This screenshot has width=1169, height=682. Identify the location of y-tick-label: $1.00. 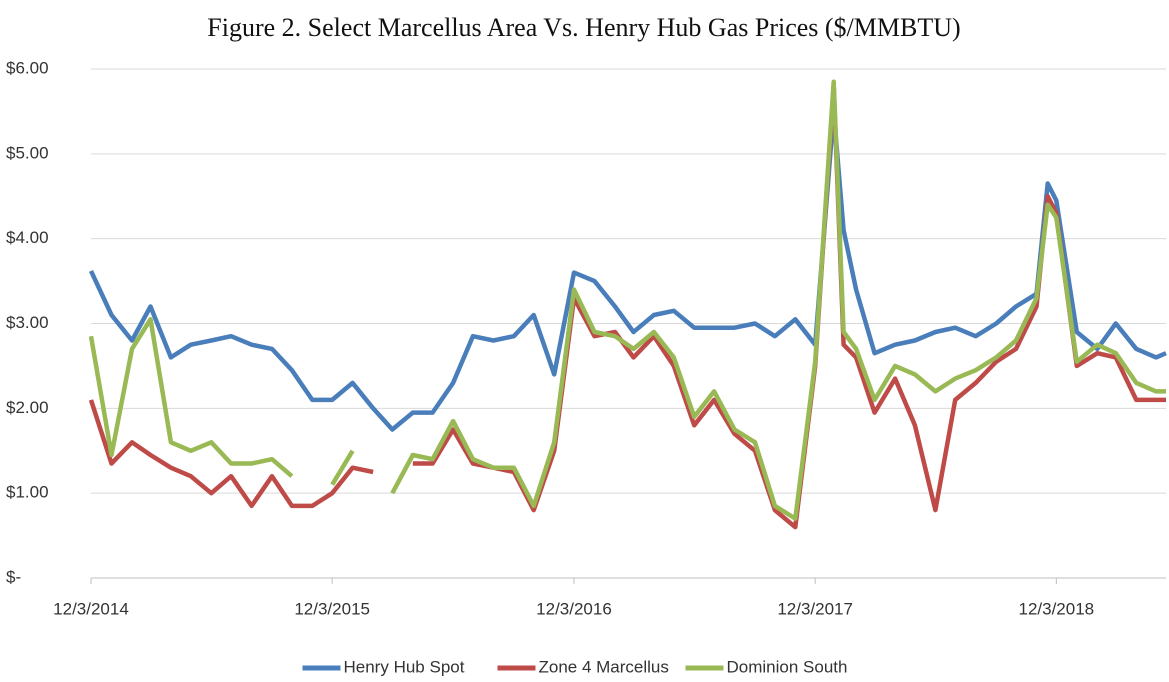
(27, 492).